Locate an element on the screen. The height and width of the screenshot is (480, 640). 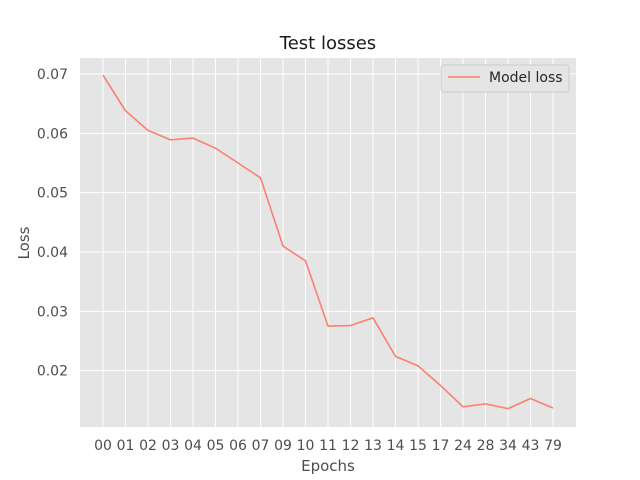
y-tick-label: 0.06 is located at coordinates (52, 134).